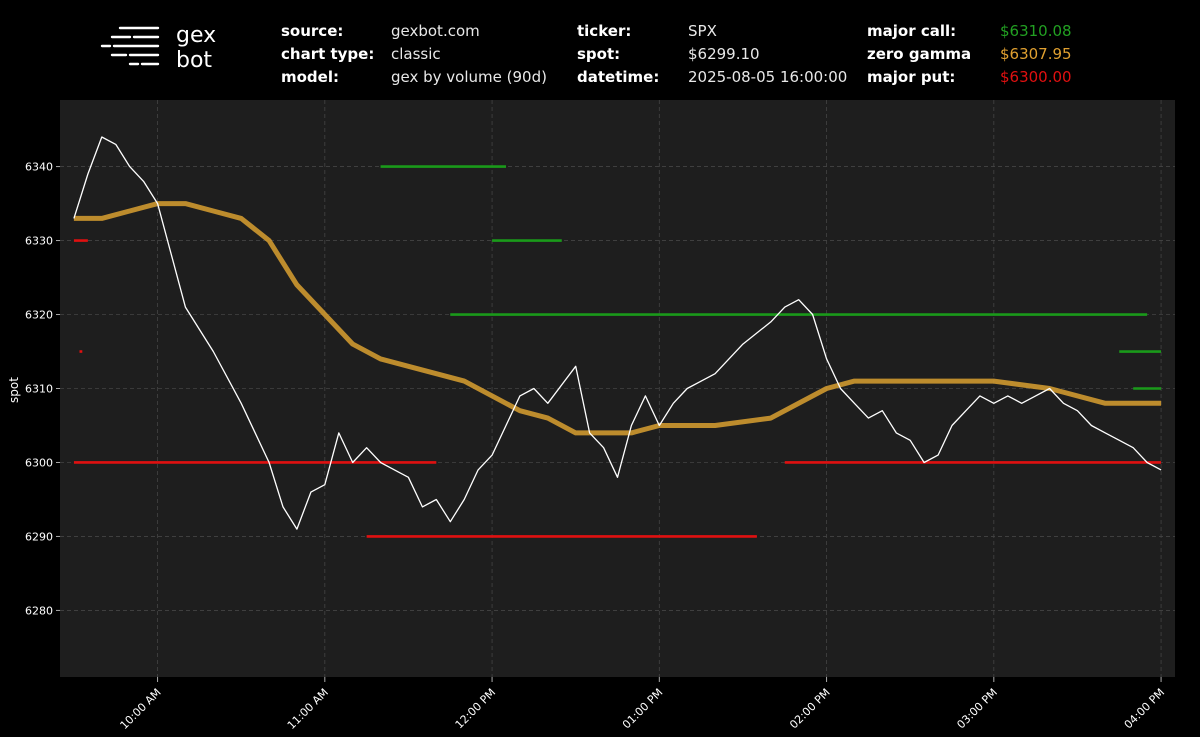  I want to click on zero-gamma-value: $6307.95, so click(1036, 54).